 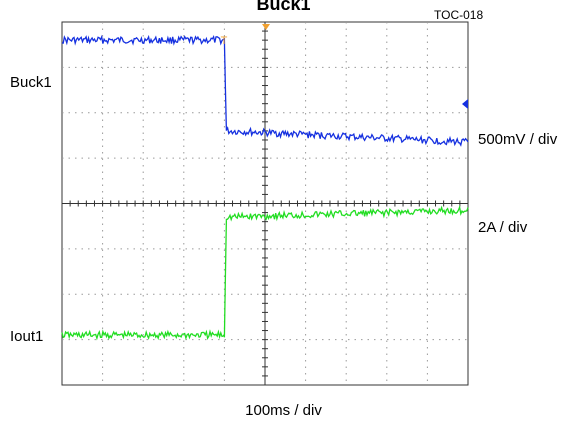 I want to click on ground-reference-icon, so click(x=465, y=104).